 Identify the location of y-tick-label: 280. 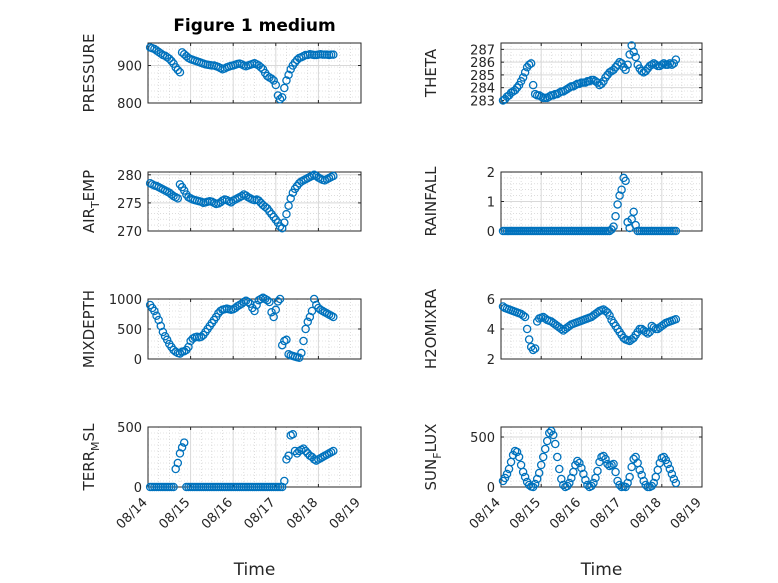
(129, 176).